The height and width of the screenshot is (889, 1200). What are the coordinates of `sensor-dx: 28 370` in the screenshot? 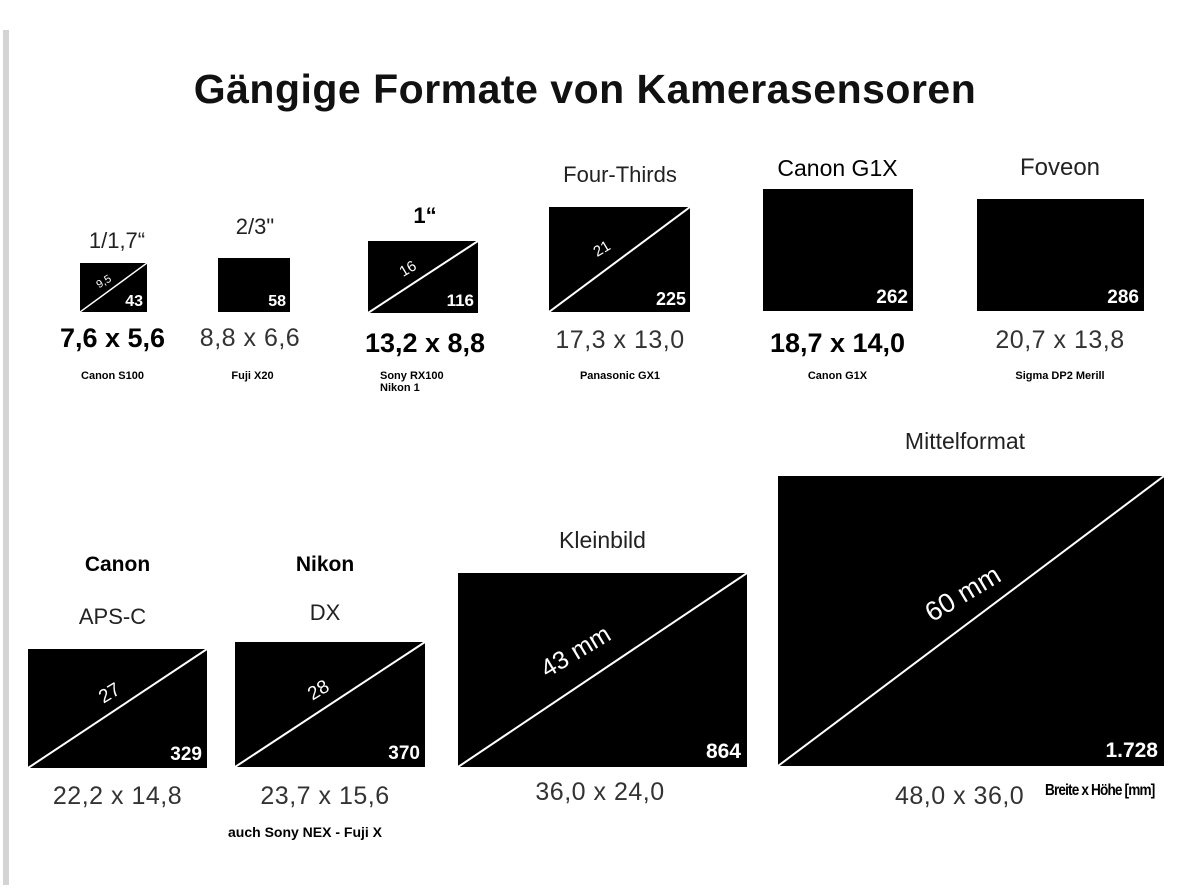 It's located at (330, 704).